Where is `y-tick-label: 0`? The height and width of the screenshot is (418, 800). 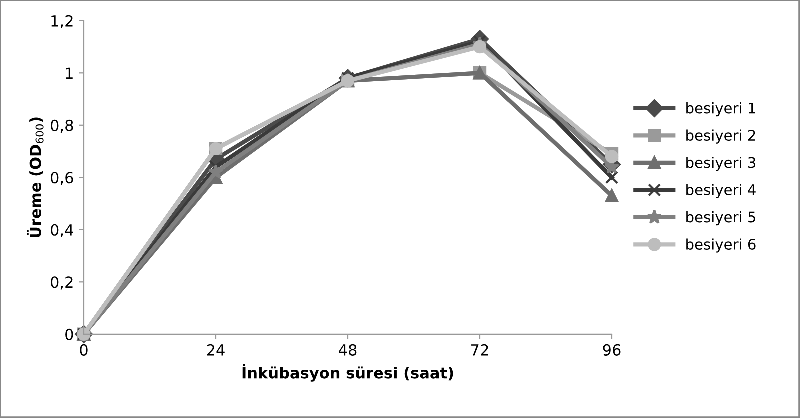
y-tick-label: 0 is located at coordinates (70, 334).